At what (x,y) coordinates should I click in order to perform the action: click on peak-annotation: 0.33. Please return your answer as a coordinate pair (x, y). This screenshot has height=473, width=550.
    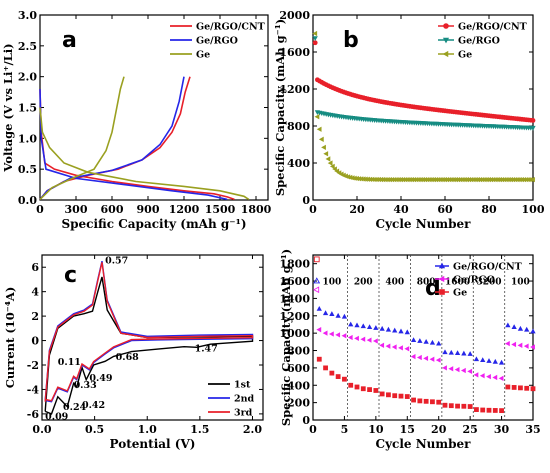
    Looking at the image, I should click on (85, 385).